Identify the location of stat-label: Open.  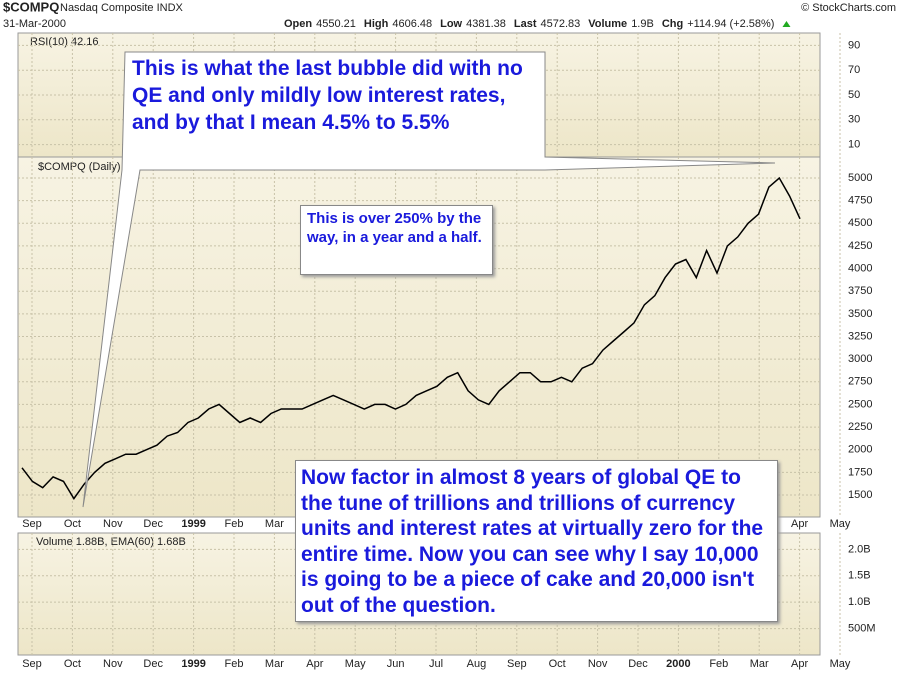
(298, 24).